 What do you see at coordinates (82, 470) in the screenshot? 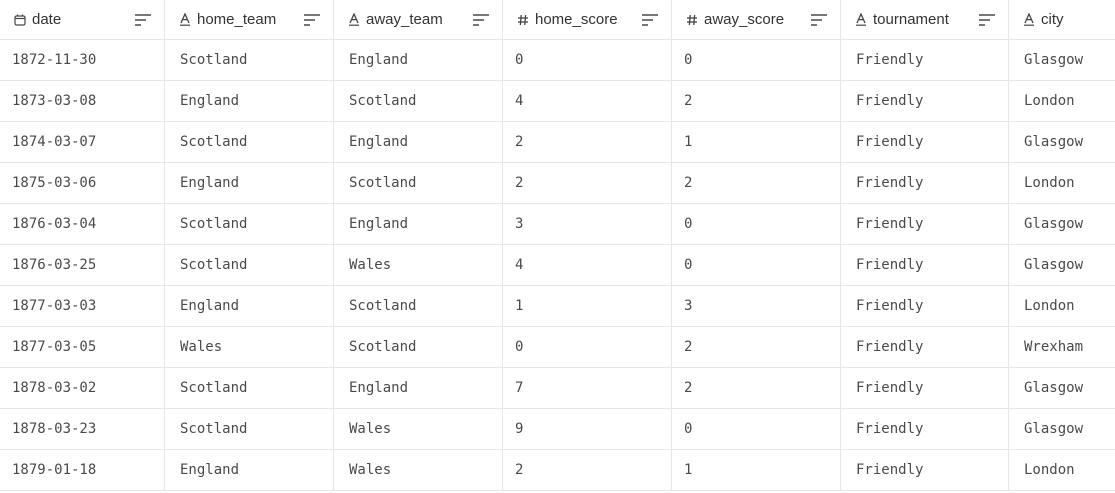
I see `table-cell-date: 1879-01-18` at bounding box center [82, 470].